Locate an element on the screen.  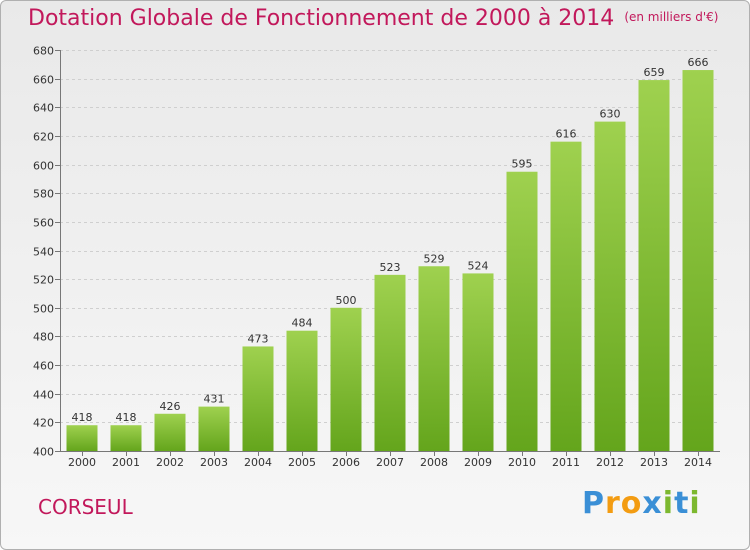
y-tick-label: 580 is located at coordinates (43, 194).